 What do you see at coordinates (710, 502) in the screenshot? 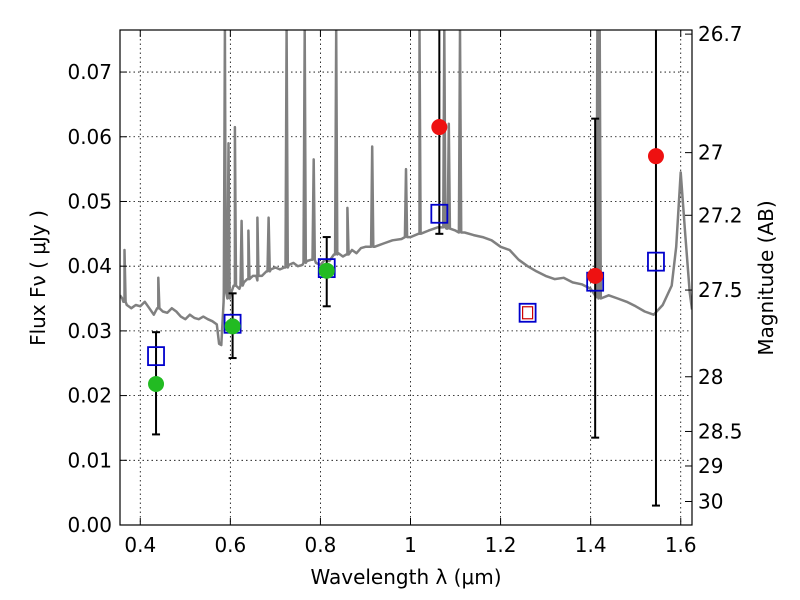
I see `y2-tick-label: 30` at bounding box center [710, 502].